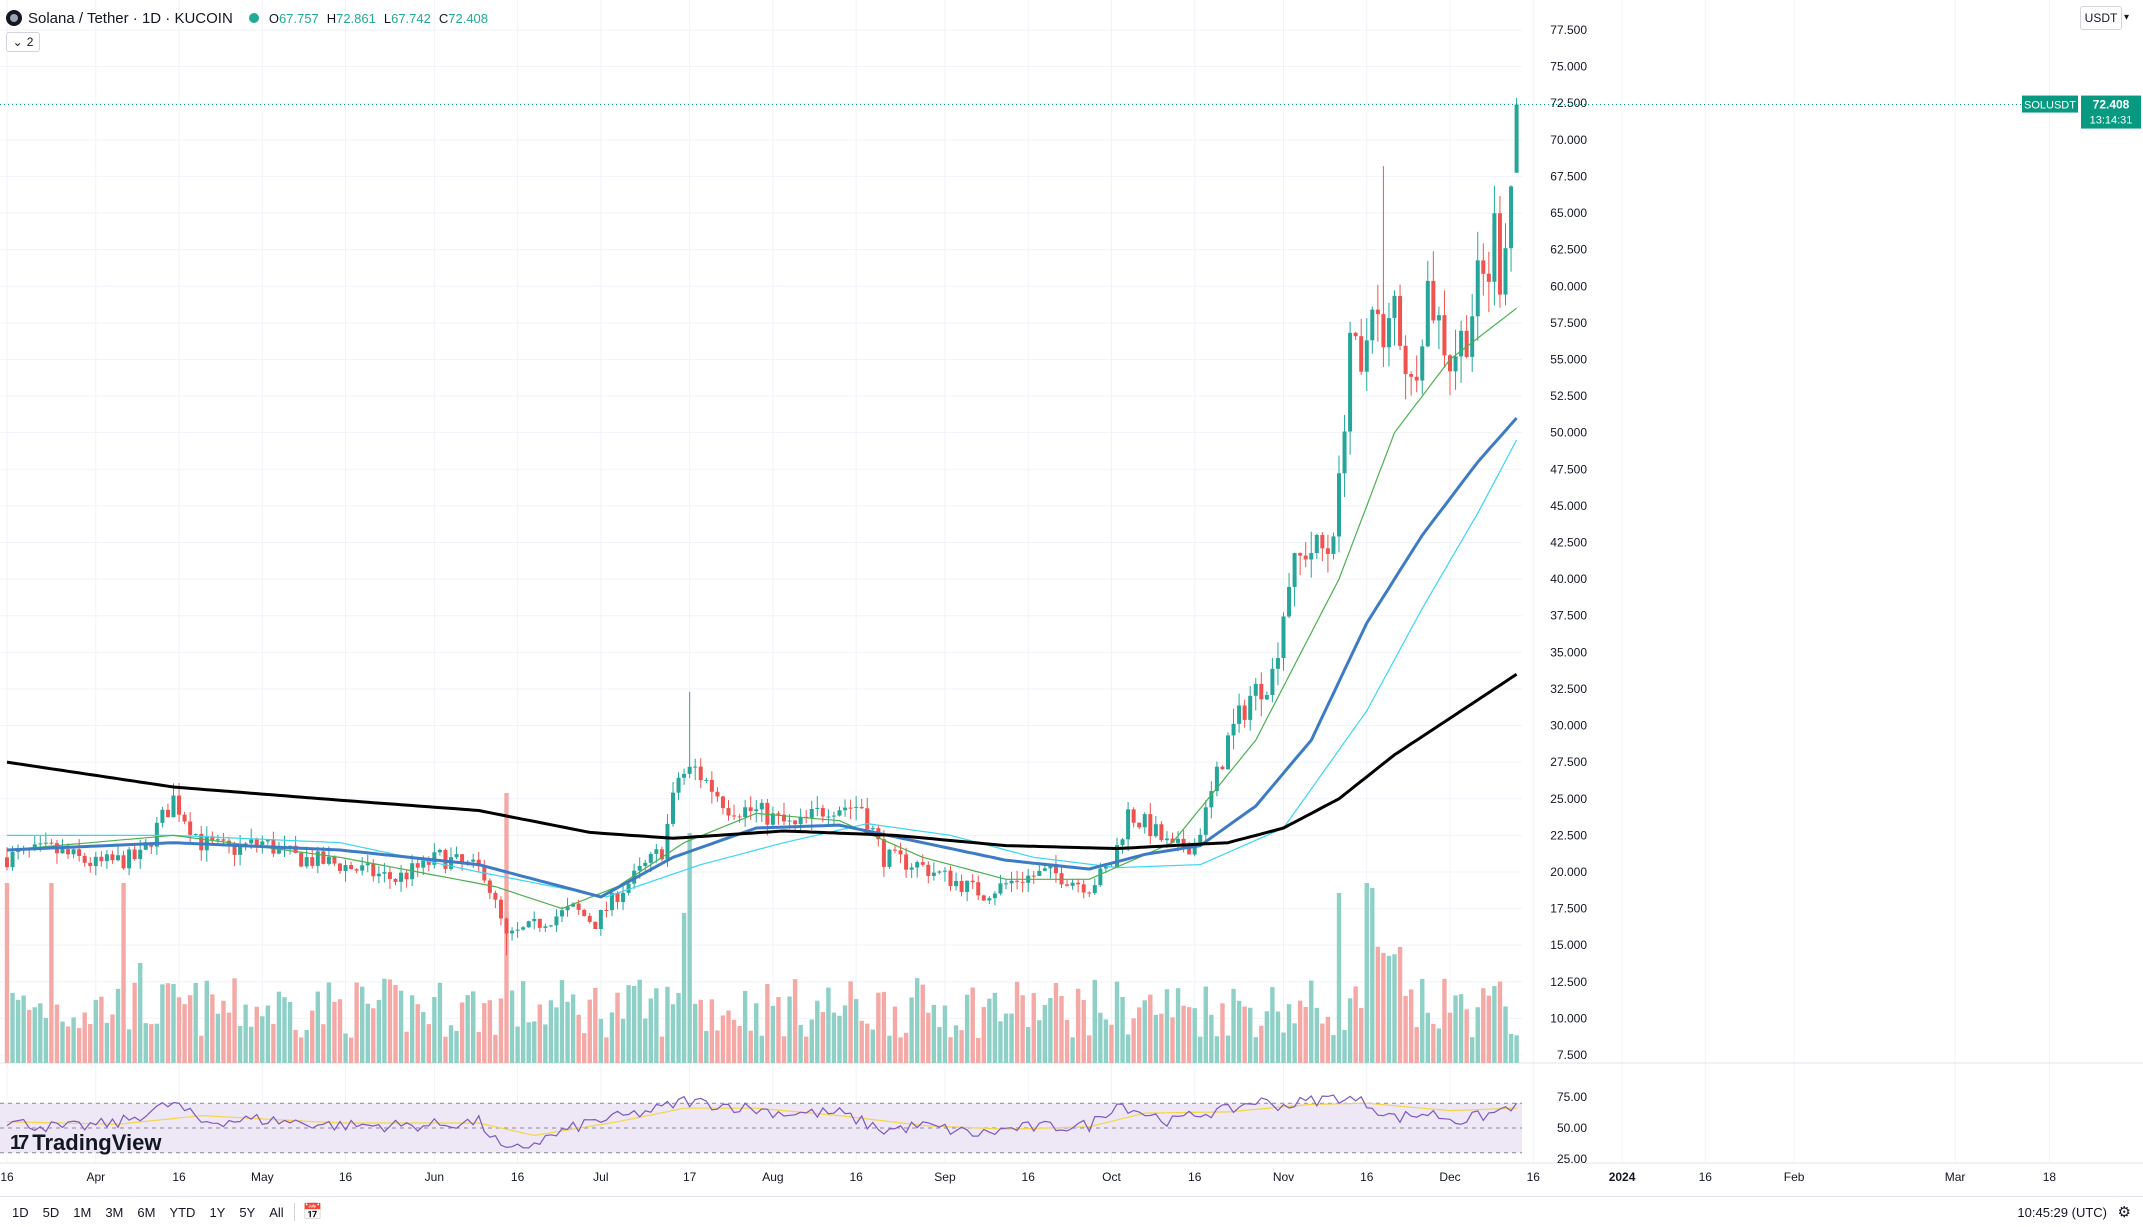  I want to click on price-tick-label: 50.000, so click(1568, 433).